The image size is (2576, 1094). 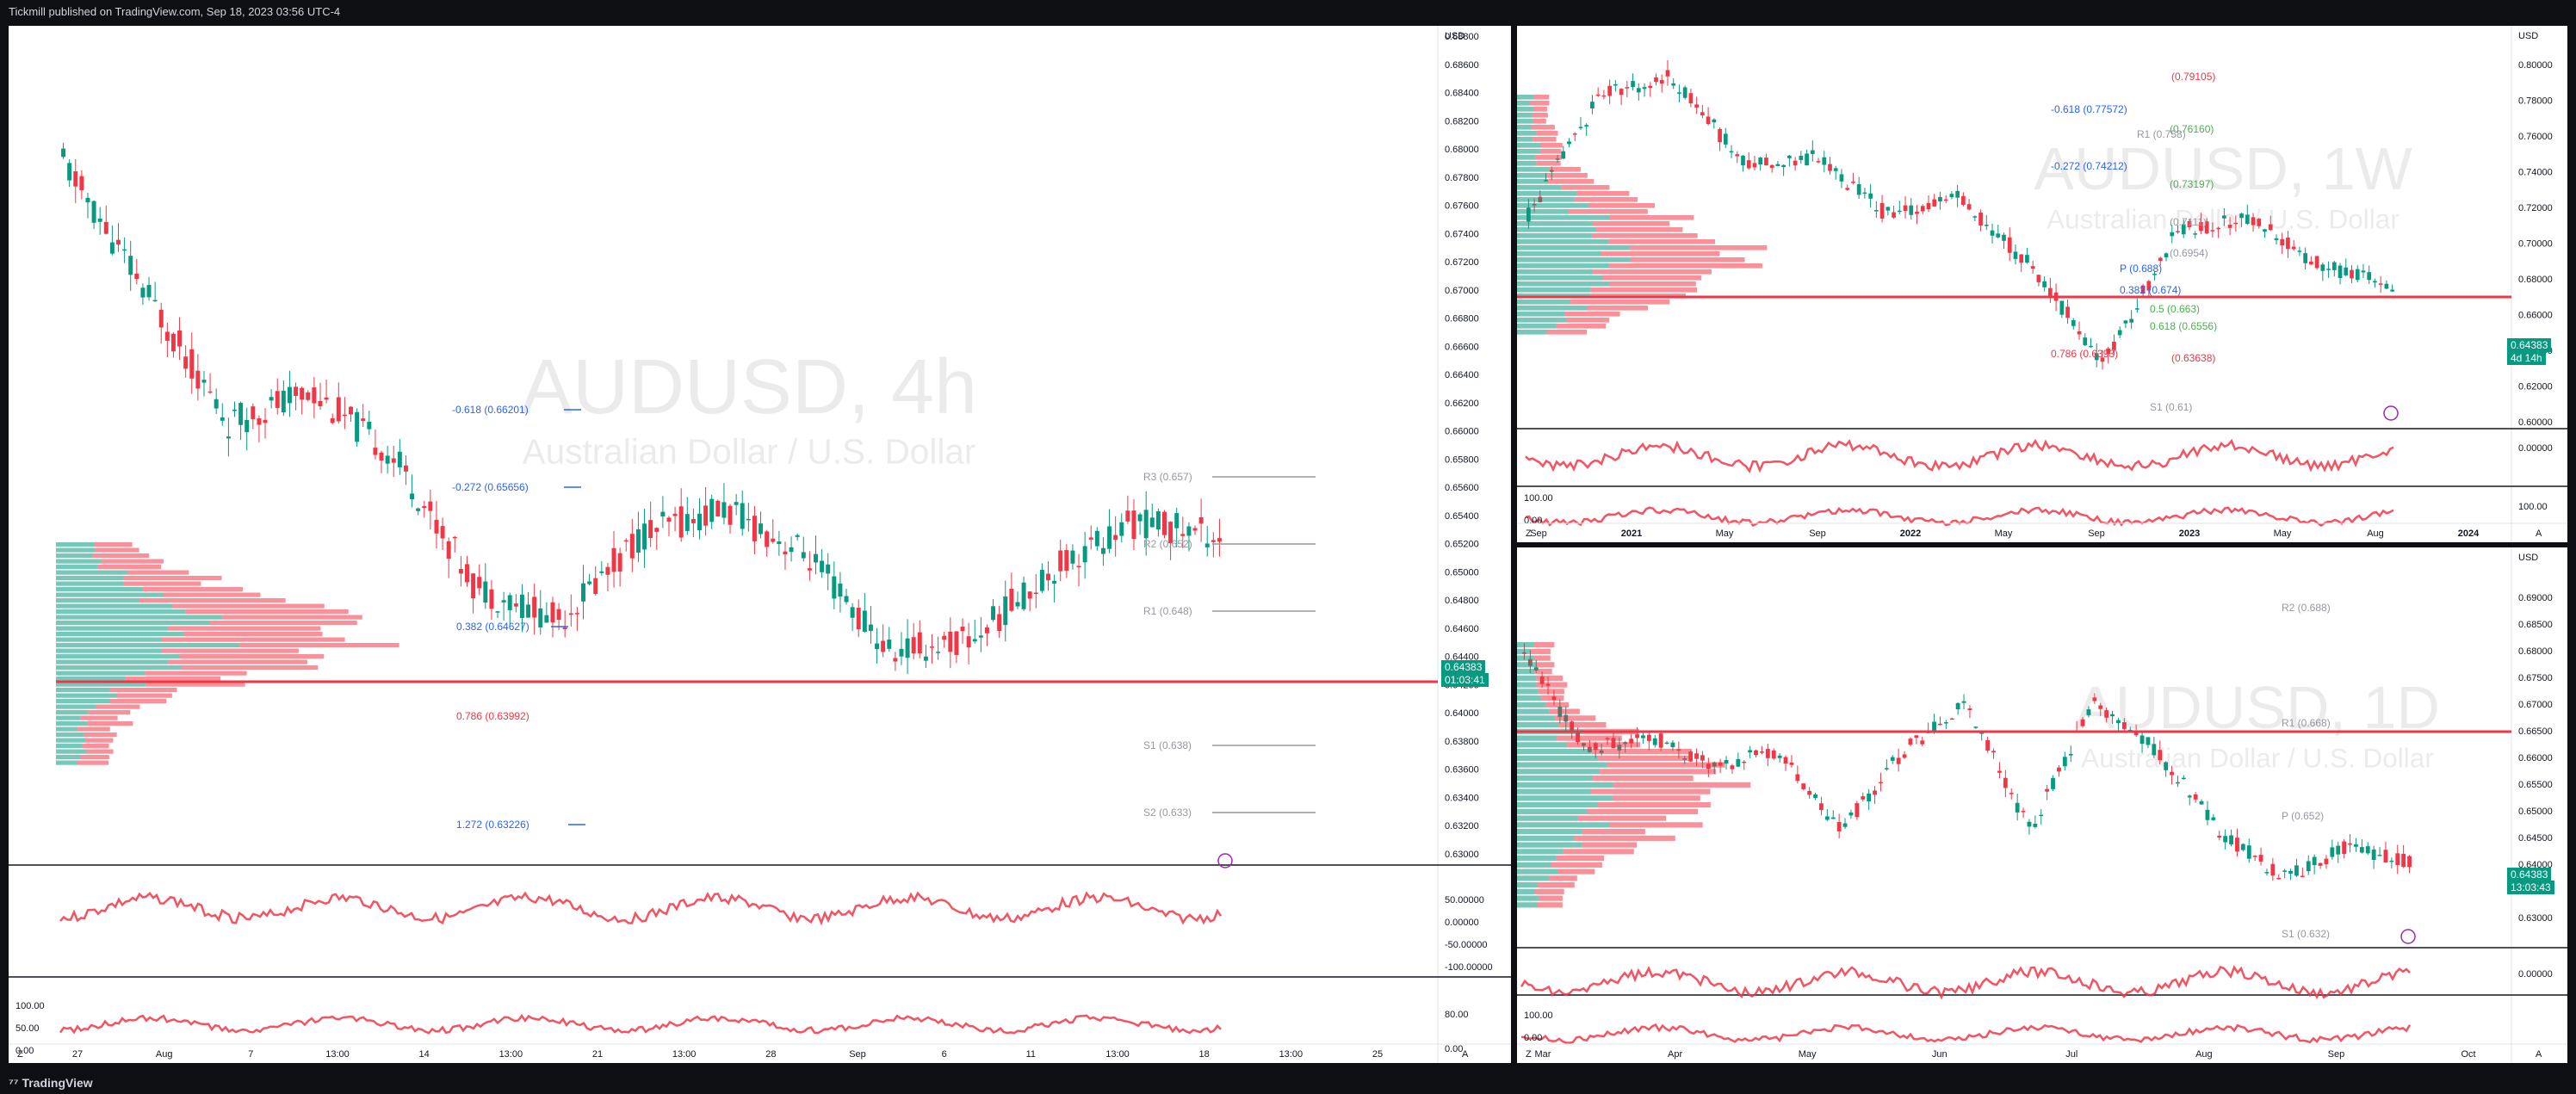 I want to click on time-tick-label: 13:00, so click(x=685, y=1054).